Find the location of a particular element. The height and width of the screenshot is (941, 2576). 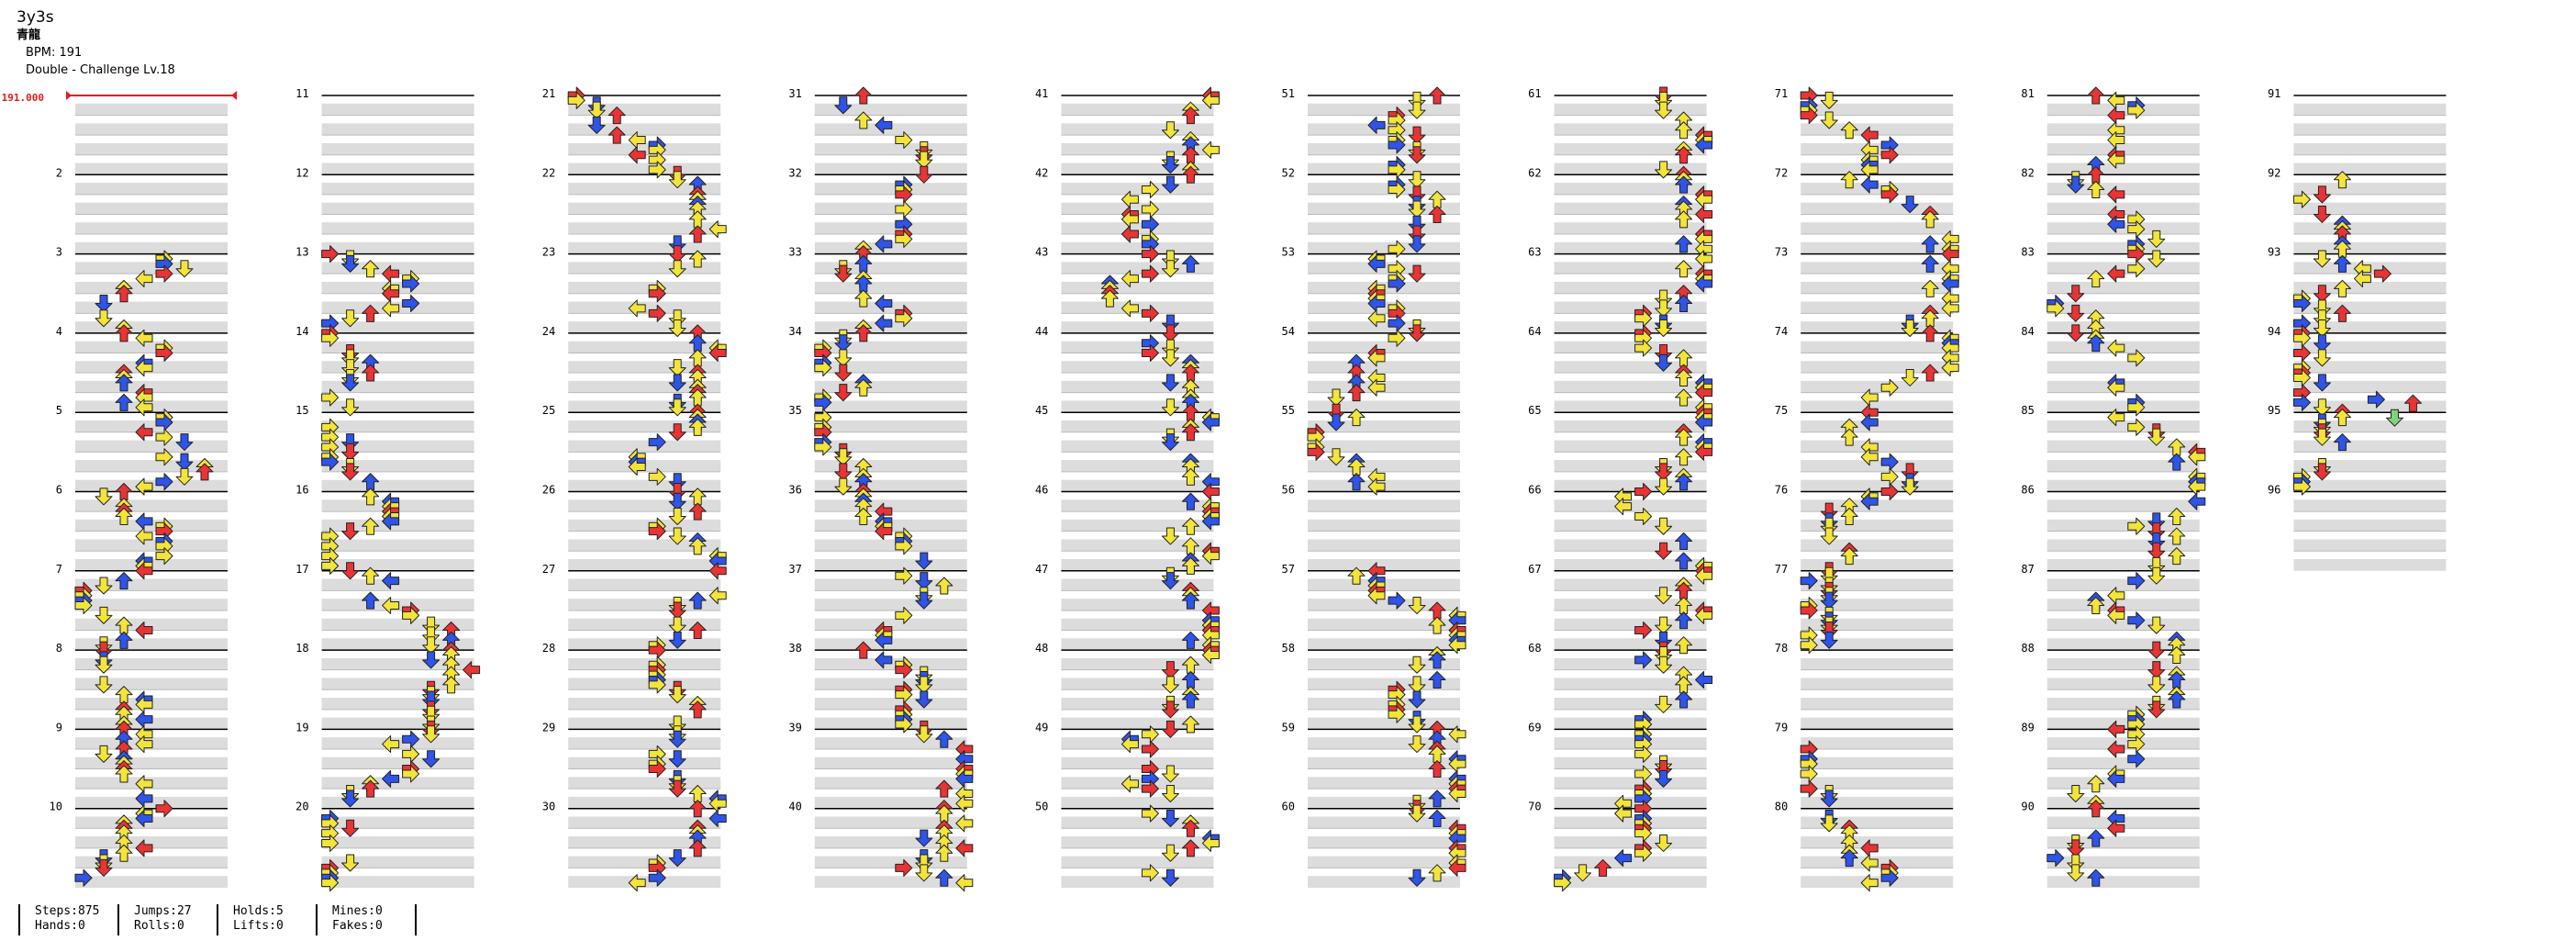

measure-number: 63 is located at coordinates (1535, 253).